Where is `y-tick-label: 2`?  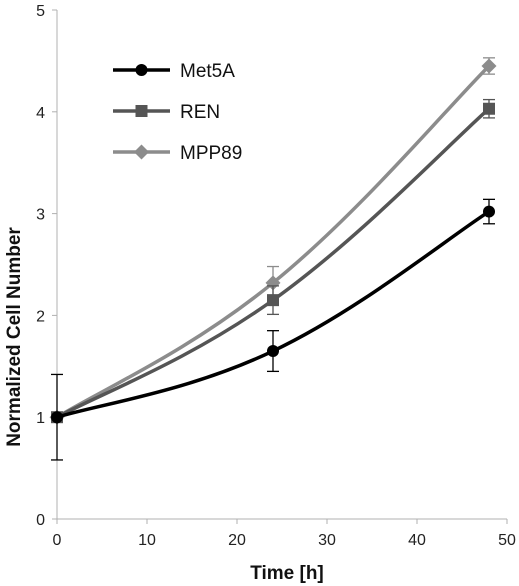 y-tick-label: 2 is located at coordinates (40, 316).